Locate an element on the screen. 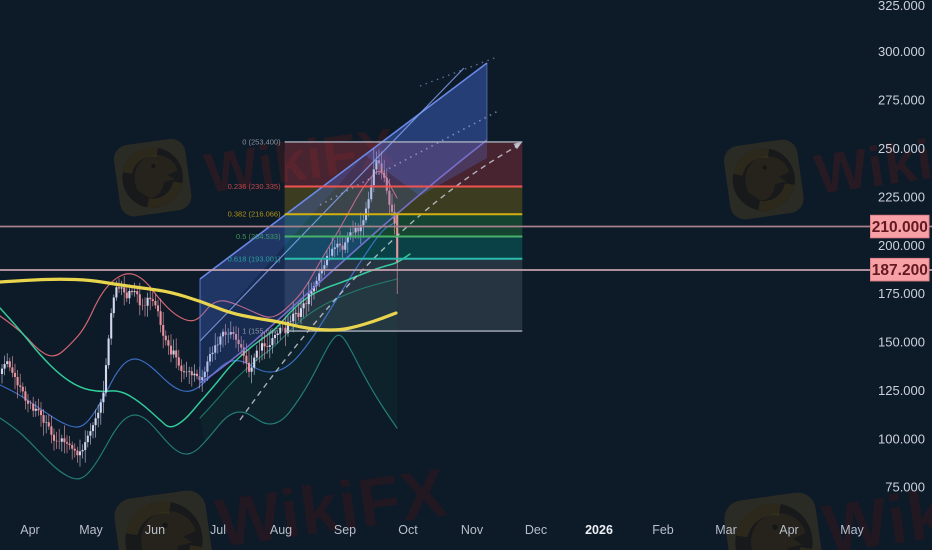 This screenshot has width=932, height=550. svg-text: 200.000 is located at coordinates (901, 245).